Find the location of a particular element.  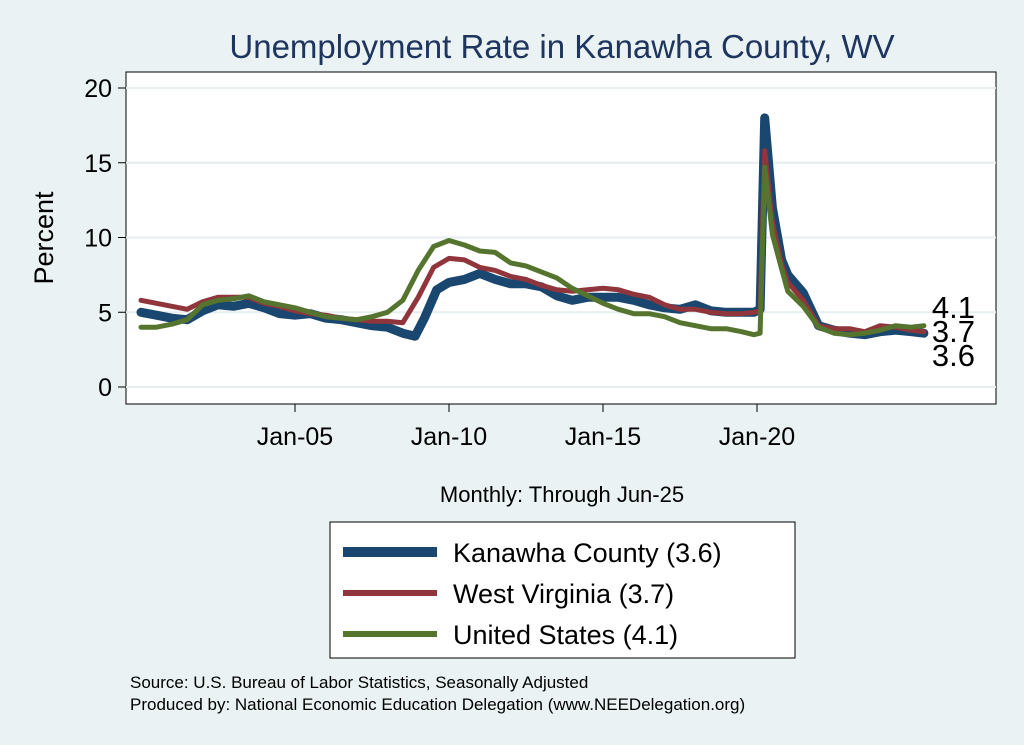

legend-label: United States (4.1) is located at coordinates (565, 635).